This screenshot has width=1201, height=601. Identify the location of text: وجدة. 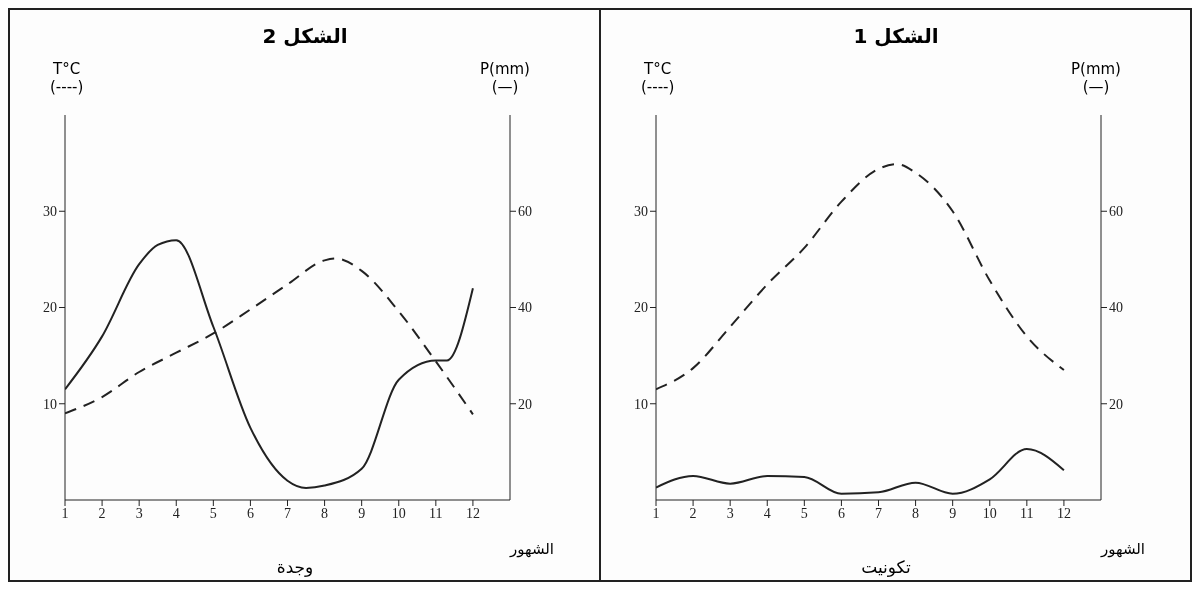
(295, 567).